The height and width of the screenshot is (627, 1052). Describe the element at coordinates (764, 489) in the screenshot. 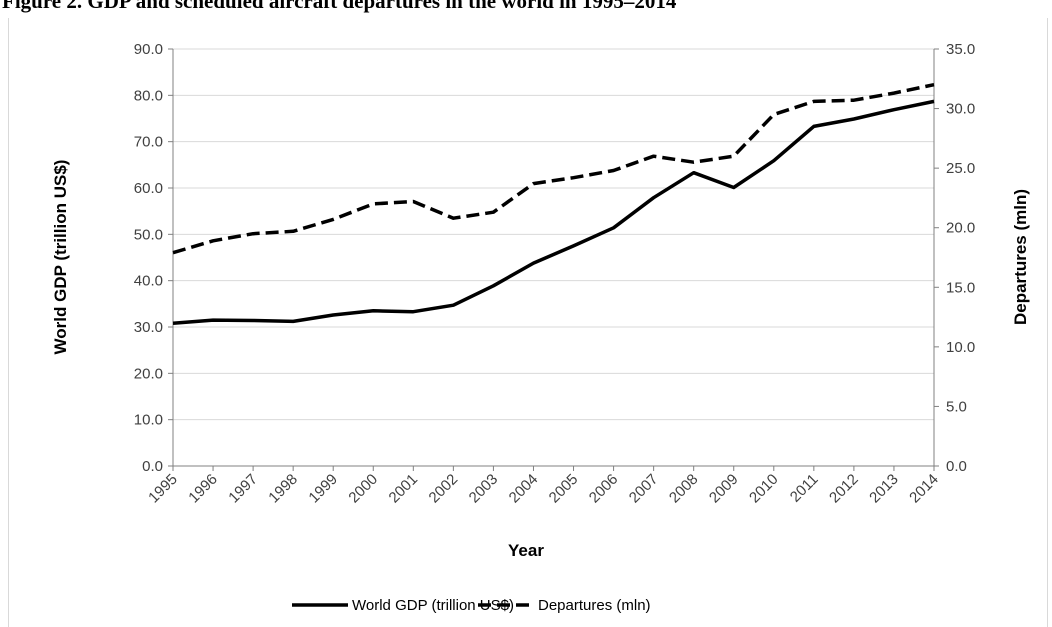

I see `x-tick-label: 2010` at that location.